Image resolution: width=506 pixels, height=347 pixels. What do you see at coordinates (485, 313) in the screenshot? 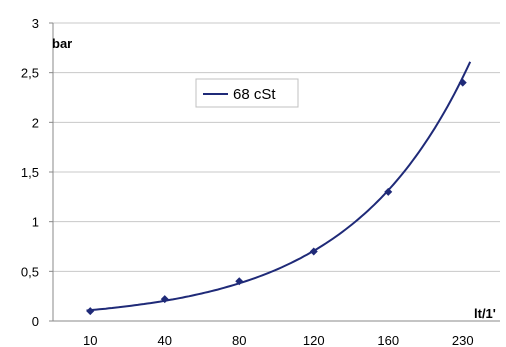
I see `x-axis-title: lt/1'` at bounding box center [485, 313].